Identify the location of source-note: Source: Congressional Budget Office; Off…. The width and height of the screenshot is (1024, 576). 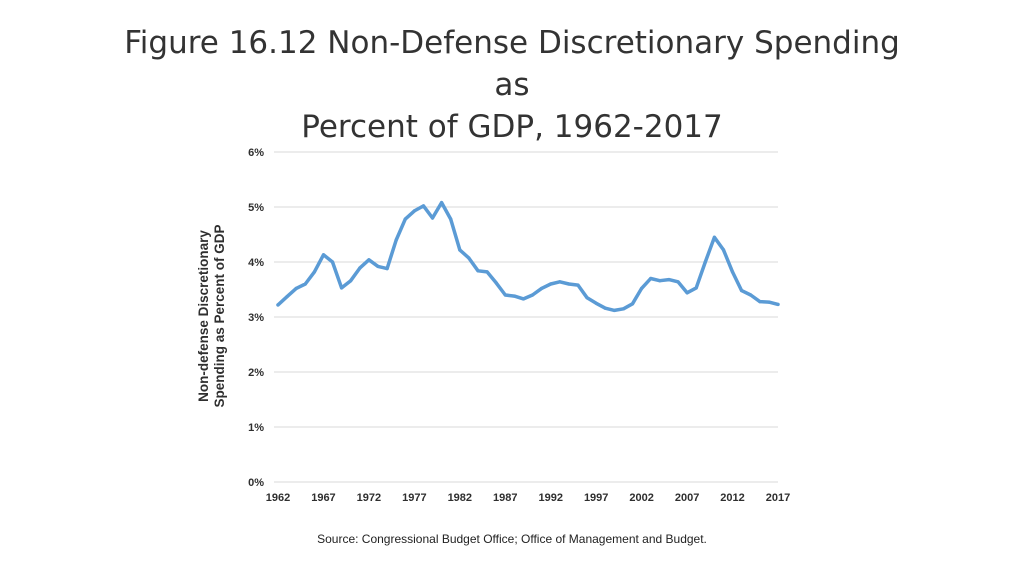
(512, 539).